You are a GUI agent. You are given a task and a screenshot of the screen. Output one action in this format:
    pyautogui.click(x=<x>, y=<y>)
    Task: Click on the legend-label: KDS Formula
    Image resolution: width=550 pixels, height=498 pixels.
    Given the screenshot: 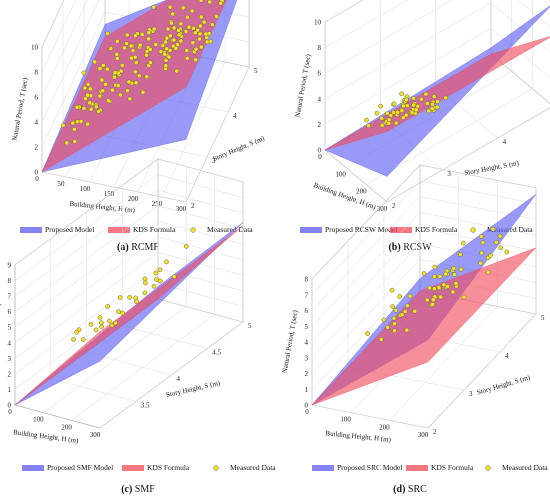 What is the action you would take?
    pyautogui.click(x=452, y=467)
    